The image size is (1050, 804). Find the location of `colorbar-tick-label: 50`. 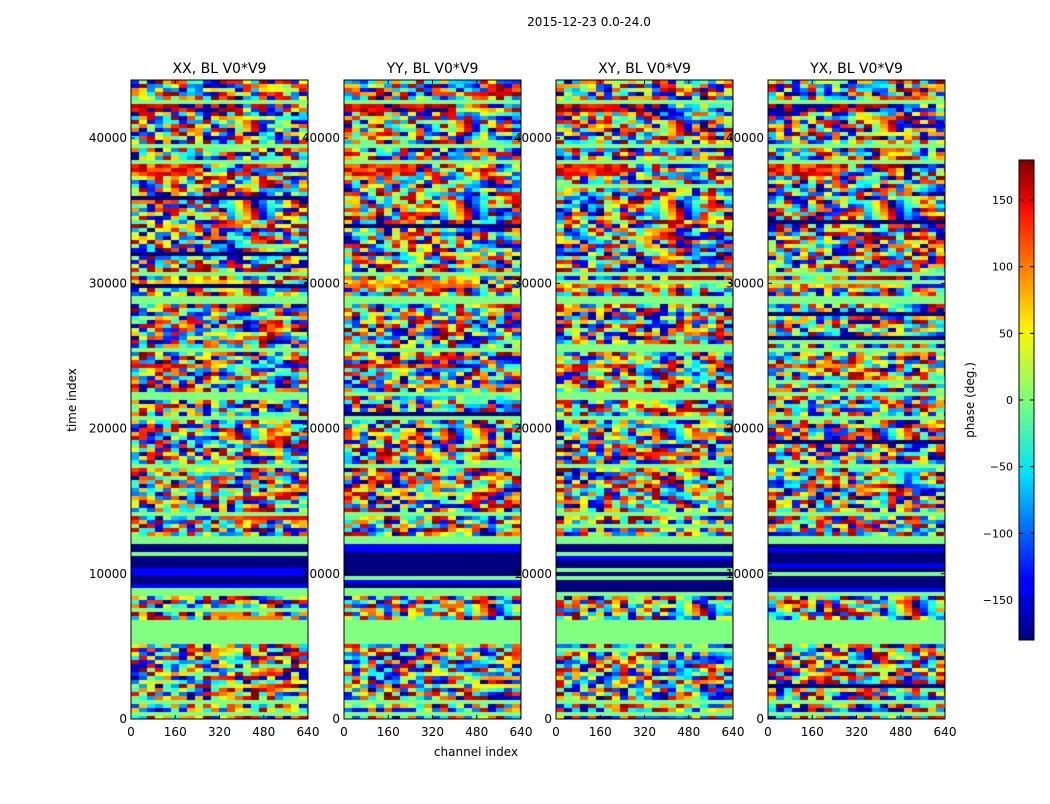

colorbar-tick-label: 50 is located at coordinates (1006, 333).